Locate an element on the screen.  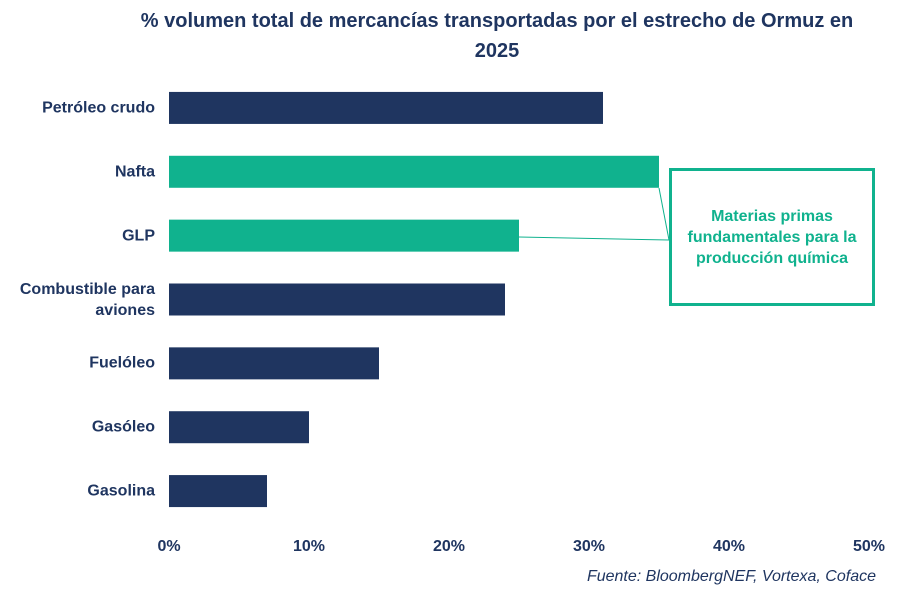
y-tick-label: Petróleo crudo is located at coordinates (98, 108).